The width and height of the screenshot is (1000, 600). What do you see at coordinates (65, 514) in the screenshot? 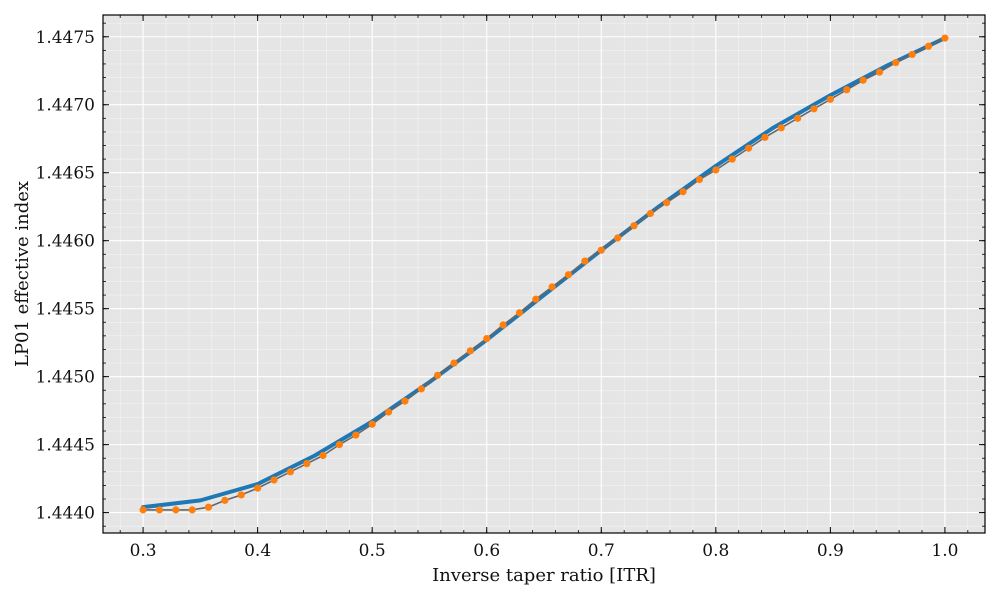
I see `y-tick-label: 1.4440` at bounding box center [65, 514].